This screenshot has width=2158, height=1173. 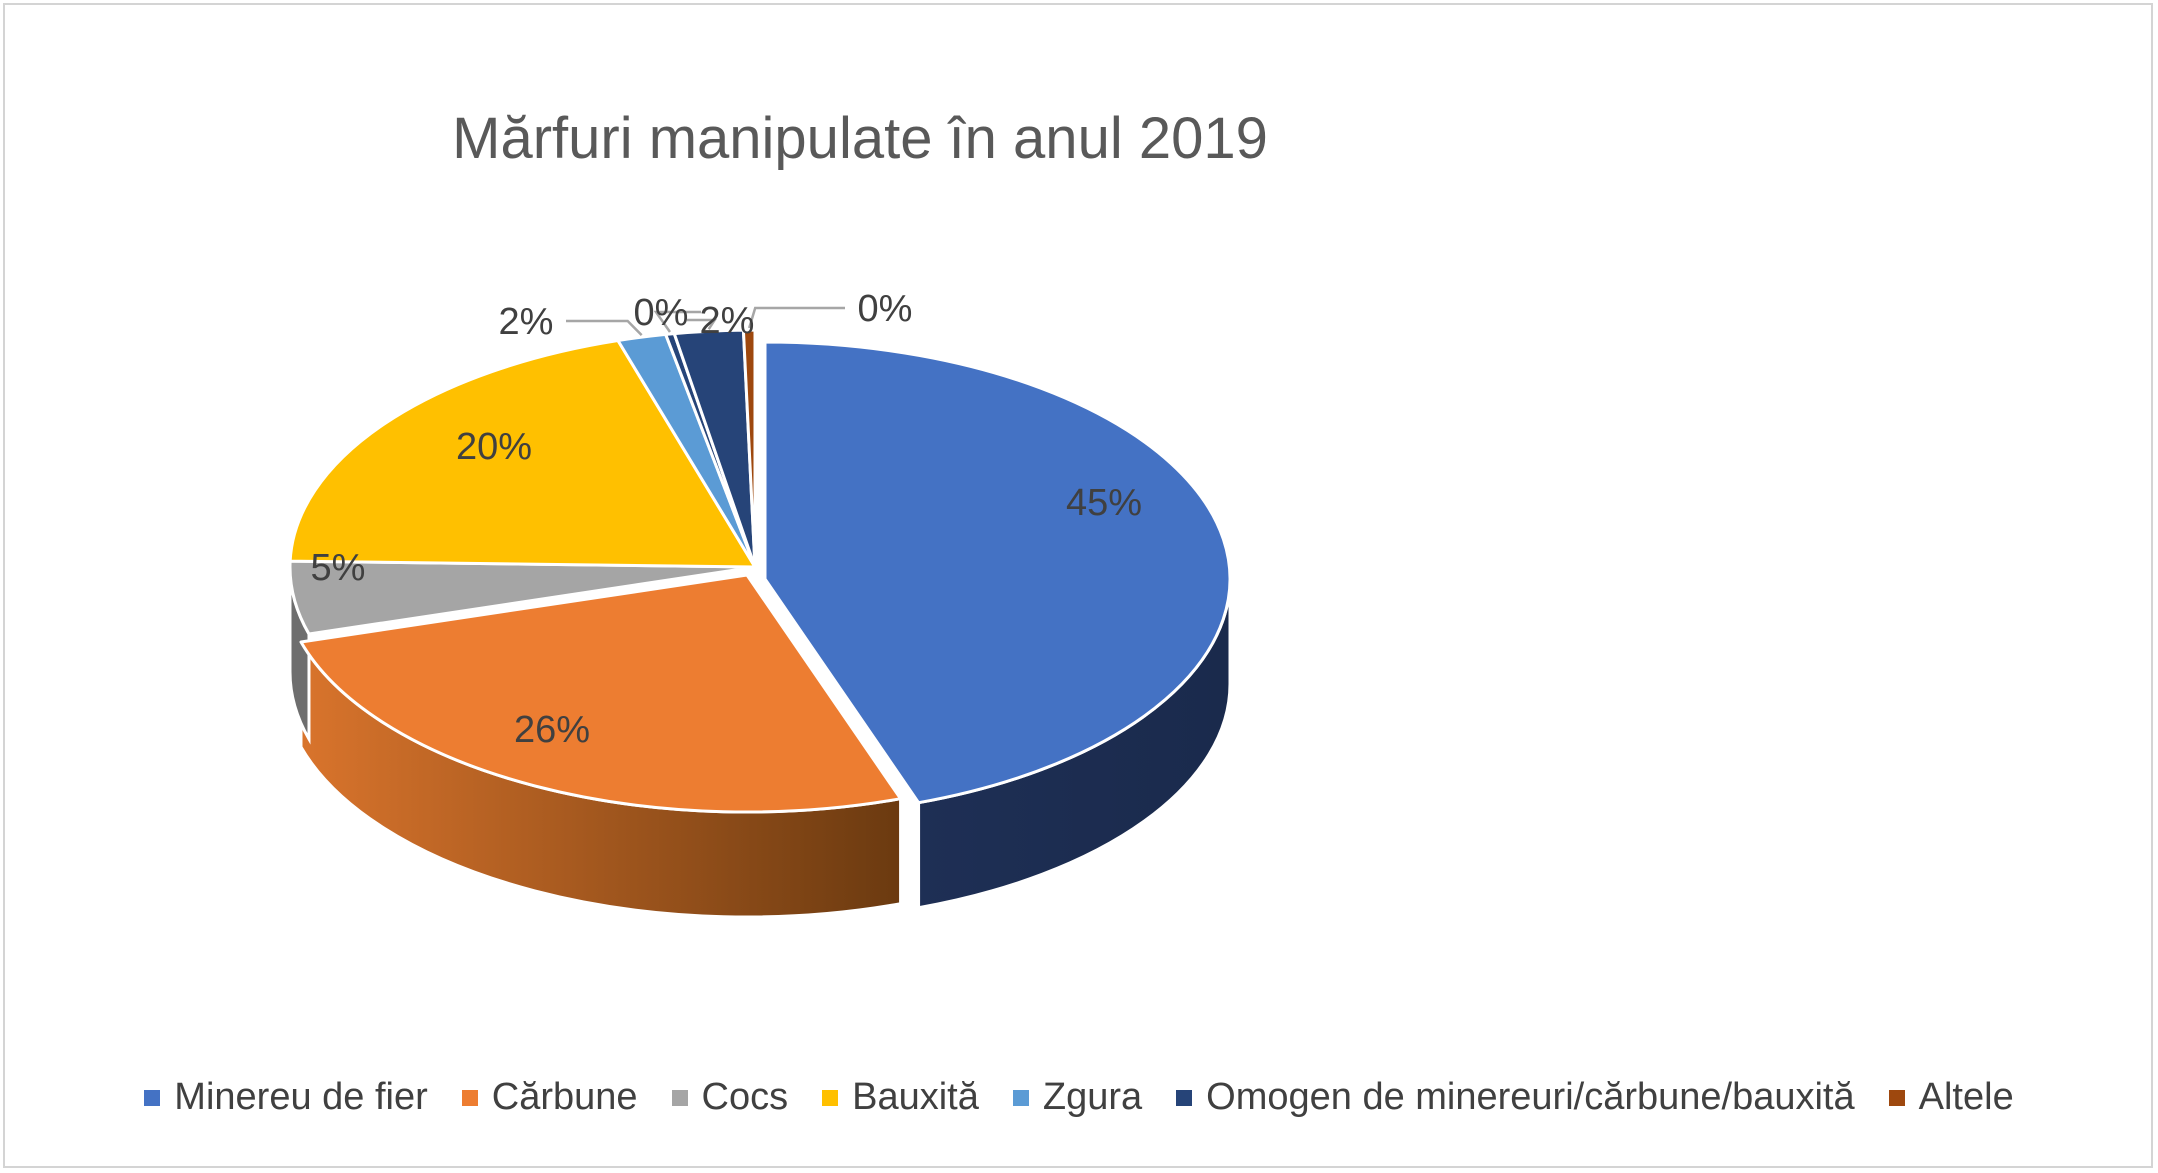 I want to click on legend-item-1: Cărbune, so click(x=549, y=1097).